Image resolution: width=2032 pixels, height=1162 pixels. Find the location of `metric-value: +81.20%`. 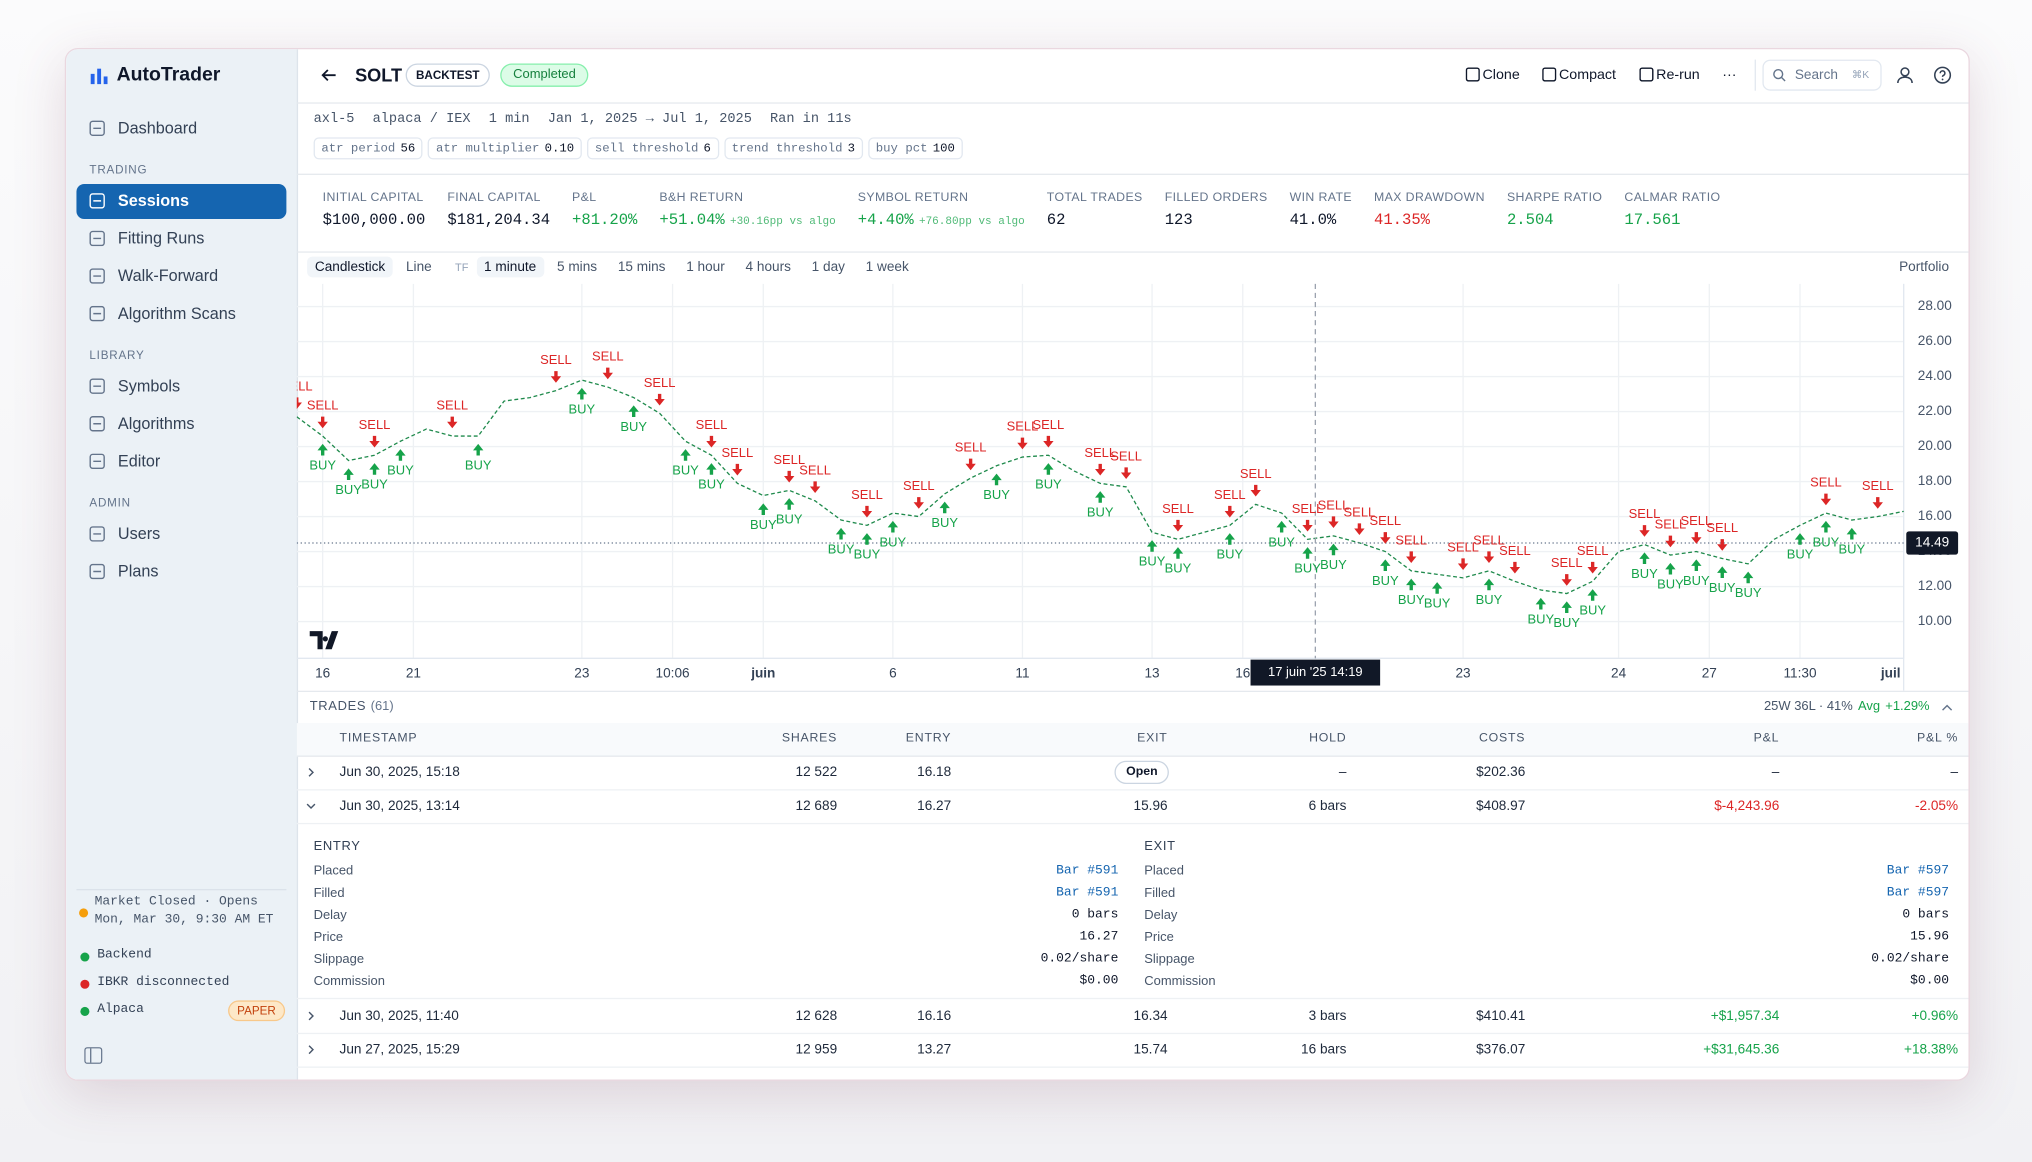

metric-value: +81.20% is located at coordinates (605, 220).